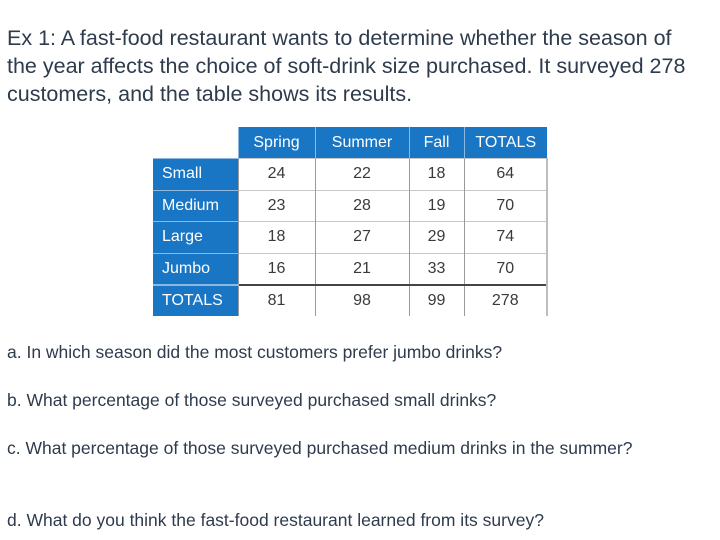 The image size is (720, 540). Describe the element at coordinates (436, 205) in the screenshot. I see `table-cell: 19` at that location.